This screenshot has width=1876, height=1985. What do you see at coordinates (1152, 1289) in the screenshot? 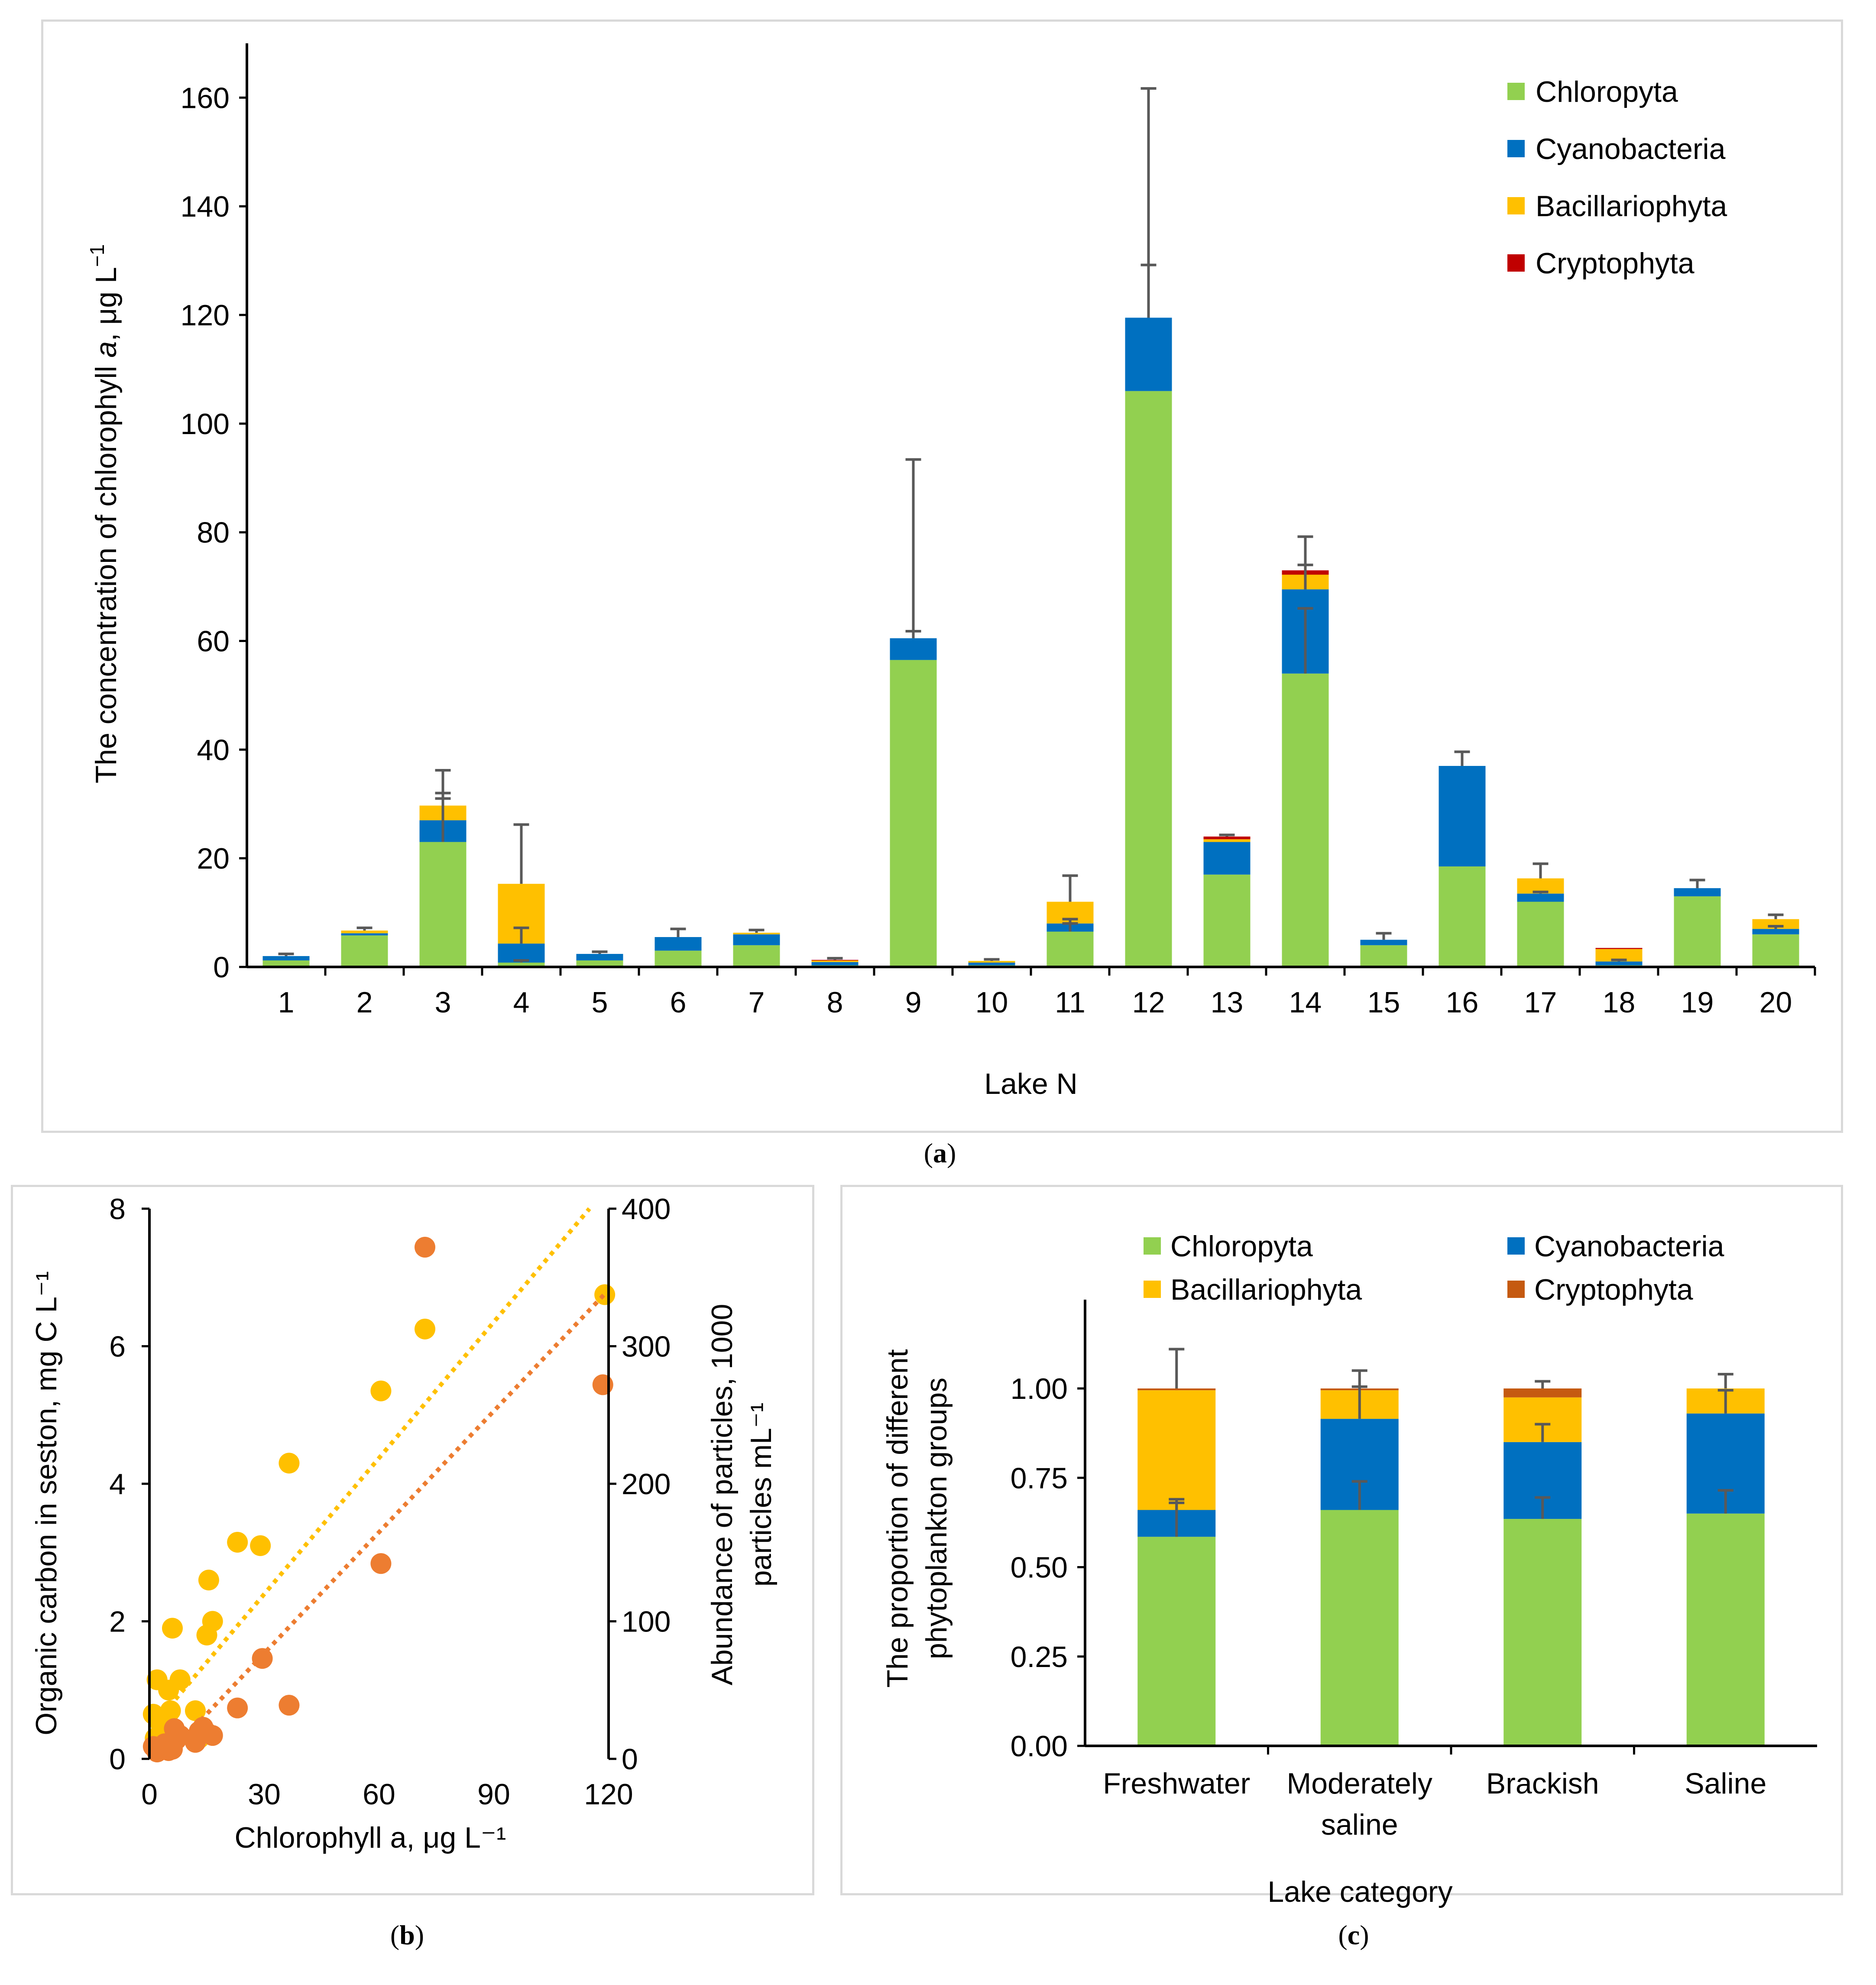
I see `chart-c-legend-swatch-bacillariophyta` at bounding box center [1152, 1289].